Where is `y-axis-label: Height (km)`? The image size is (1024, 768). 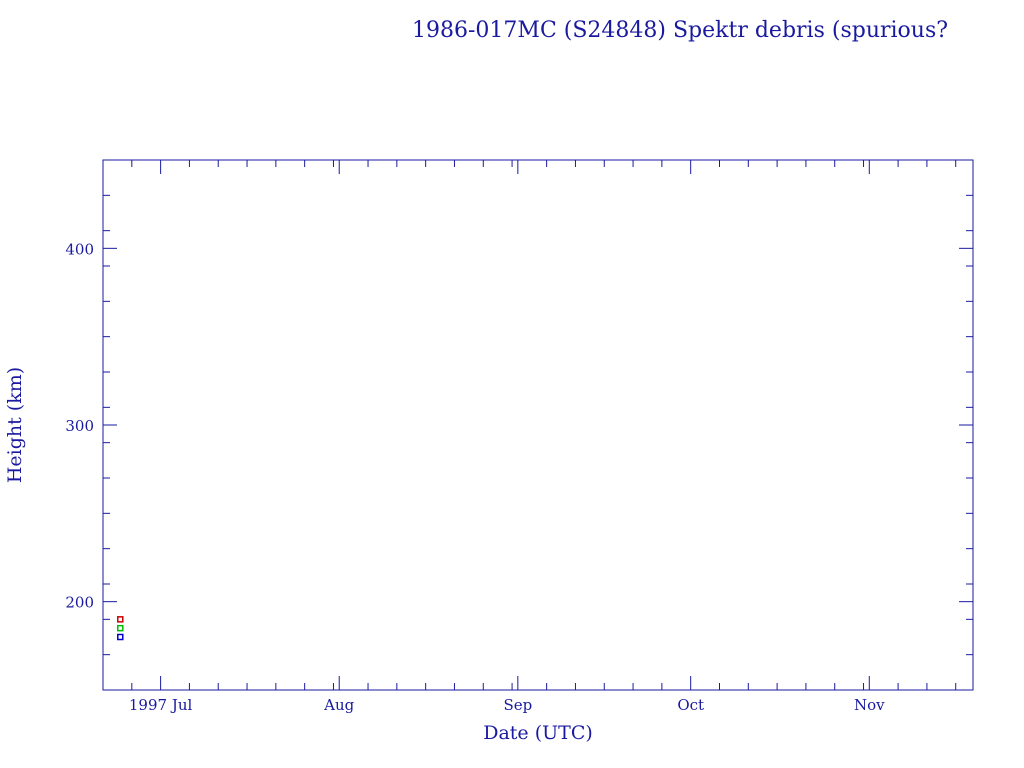
y-axis-label: Height (km) is located at coordinates (15, 425).